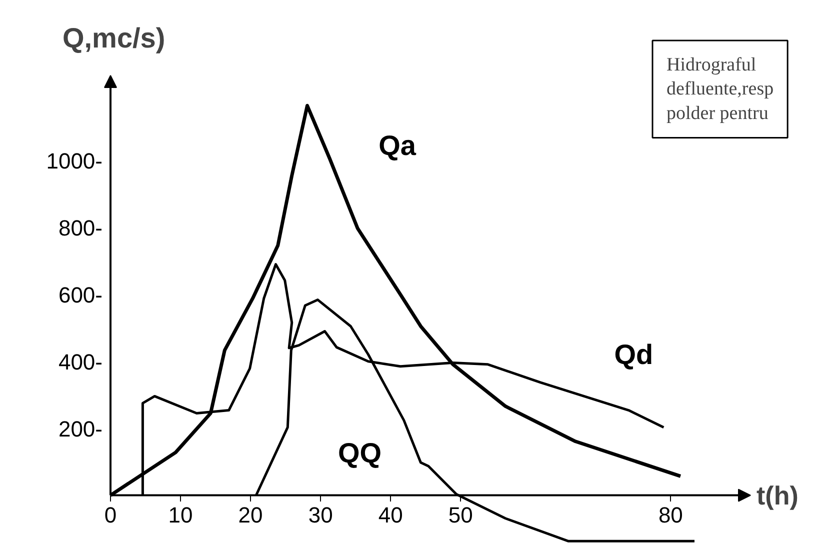 The image size is (840, 549). What do you see at coordinates (360, 452) in the screenshot?
I see `series-label: QQ` at bounding box center [360, 452].